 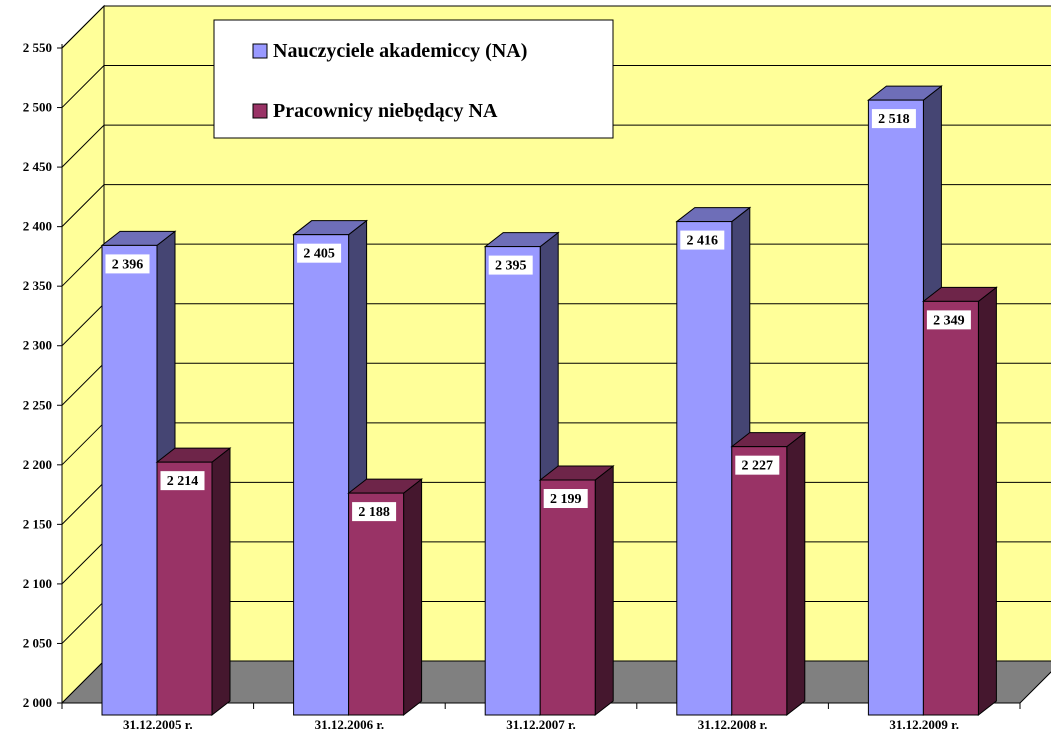 I want to click on x-tick-label: 31.12.2006 r., so click(x=350, y=724).